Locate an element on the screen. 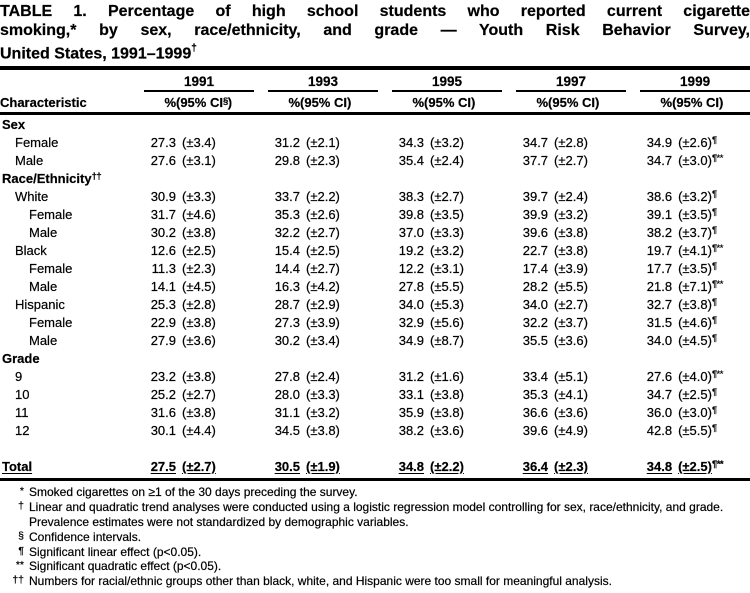  footnote-marker: †† is located at coordinates (96, 176).